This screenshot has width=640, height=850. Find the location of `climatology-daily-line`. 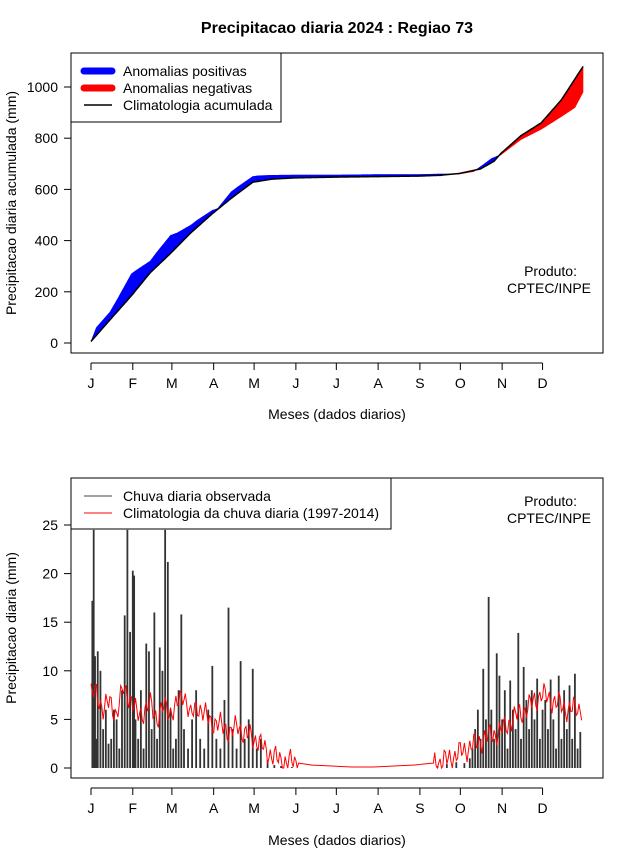

climatology-daily-line is located at coordinates (336, 726).